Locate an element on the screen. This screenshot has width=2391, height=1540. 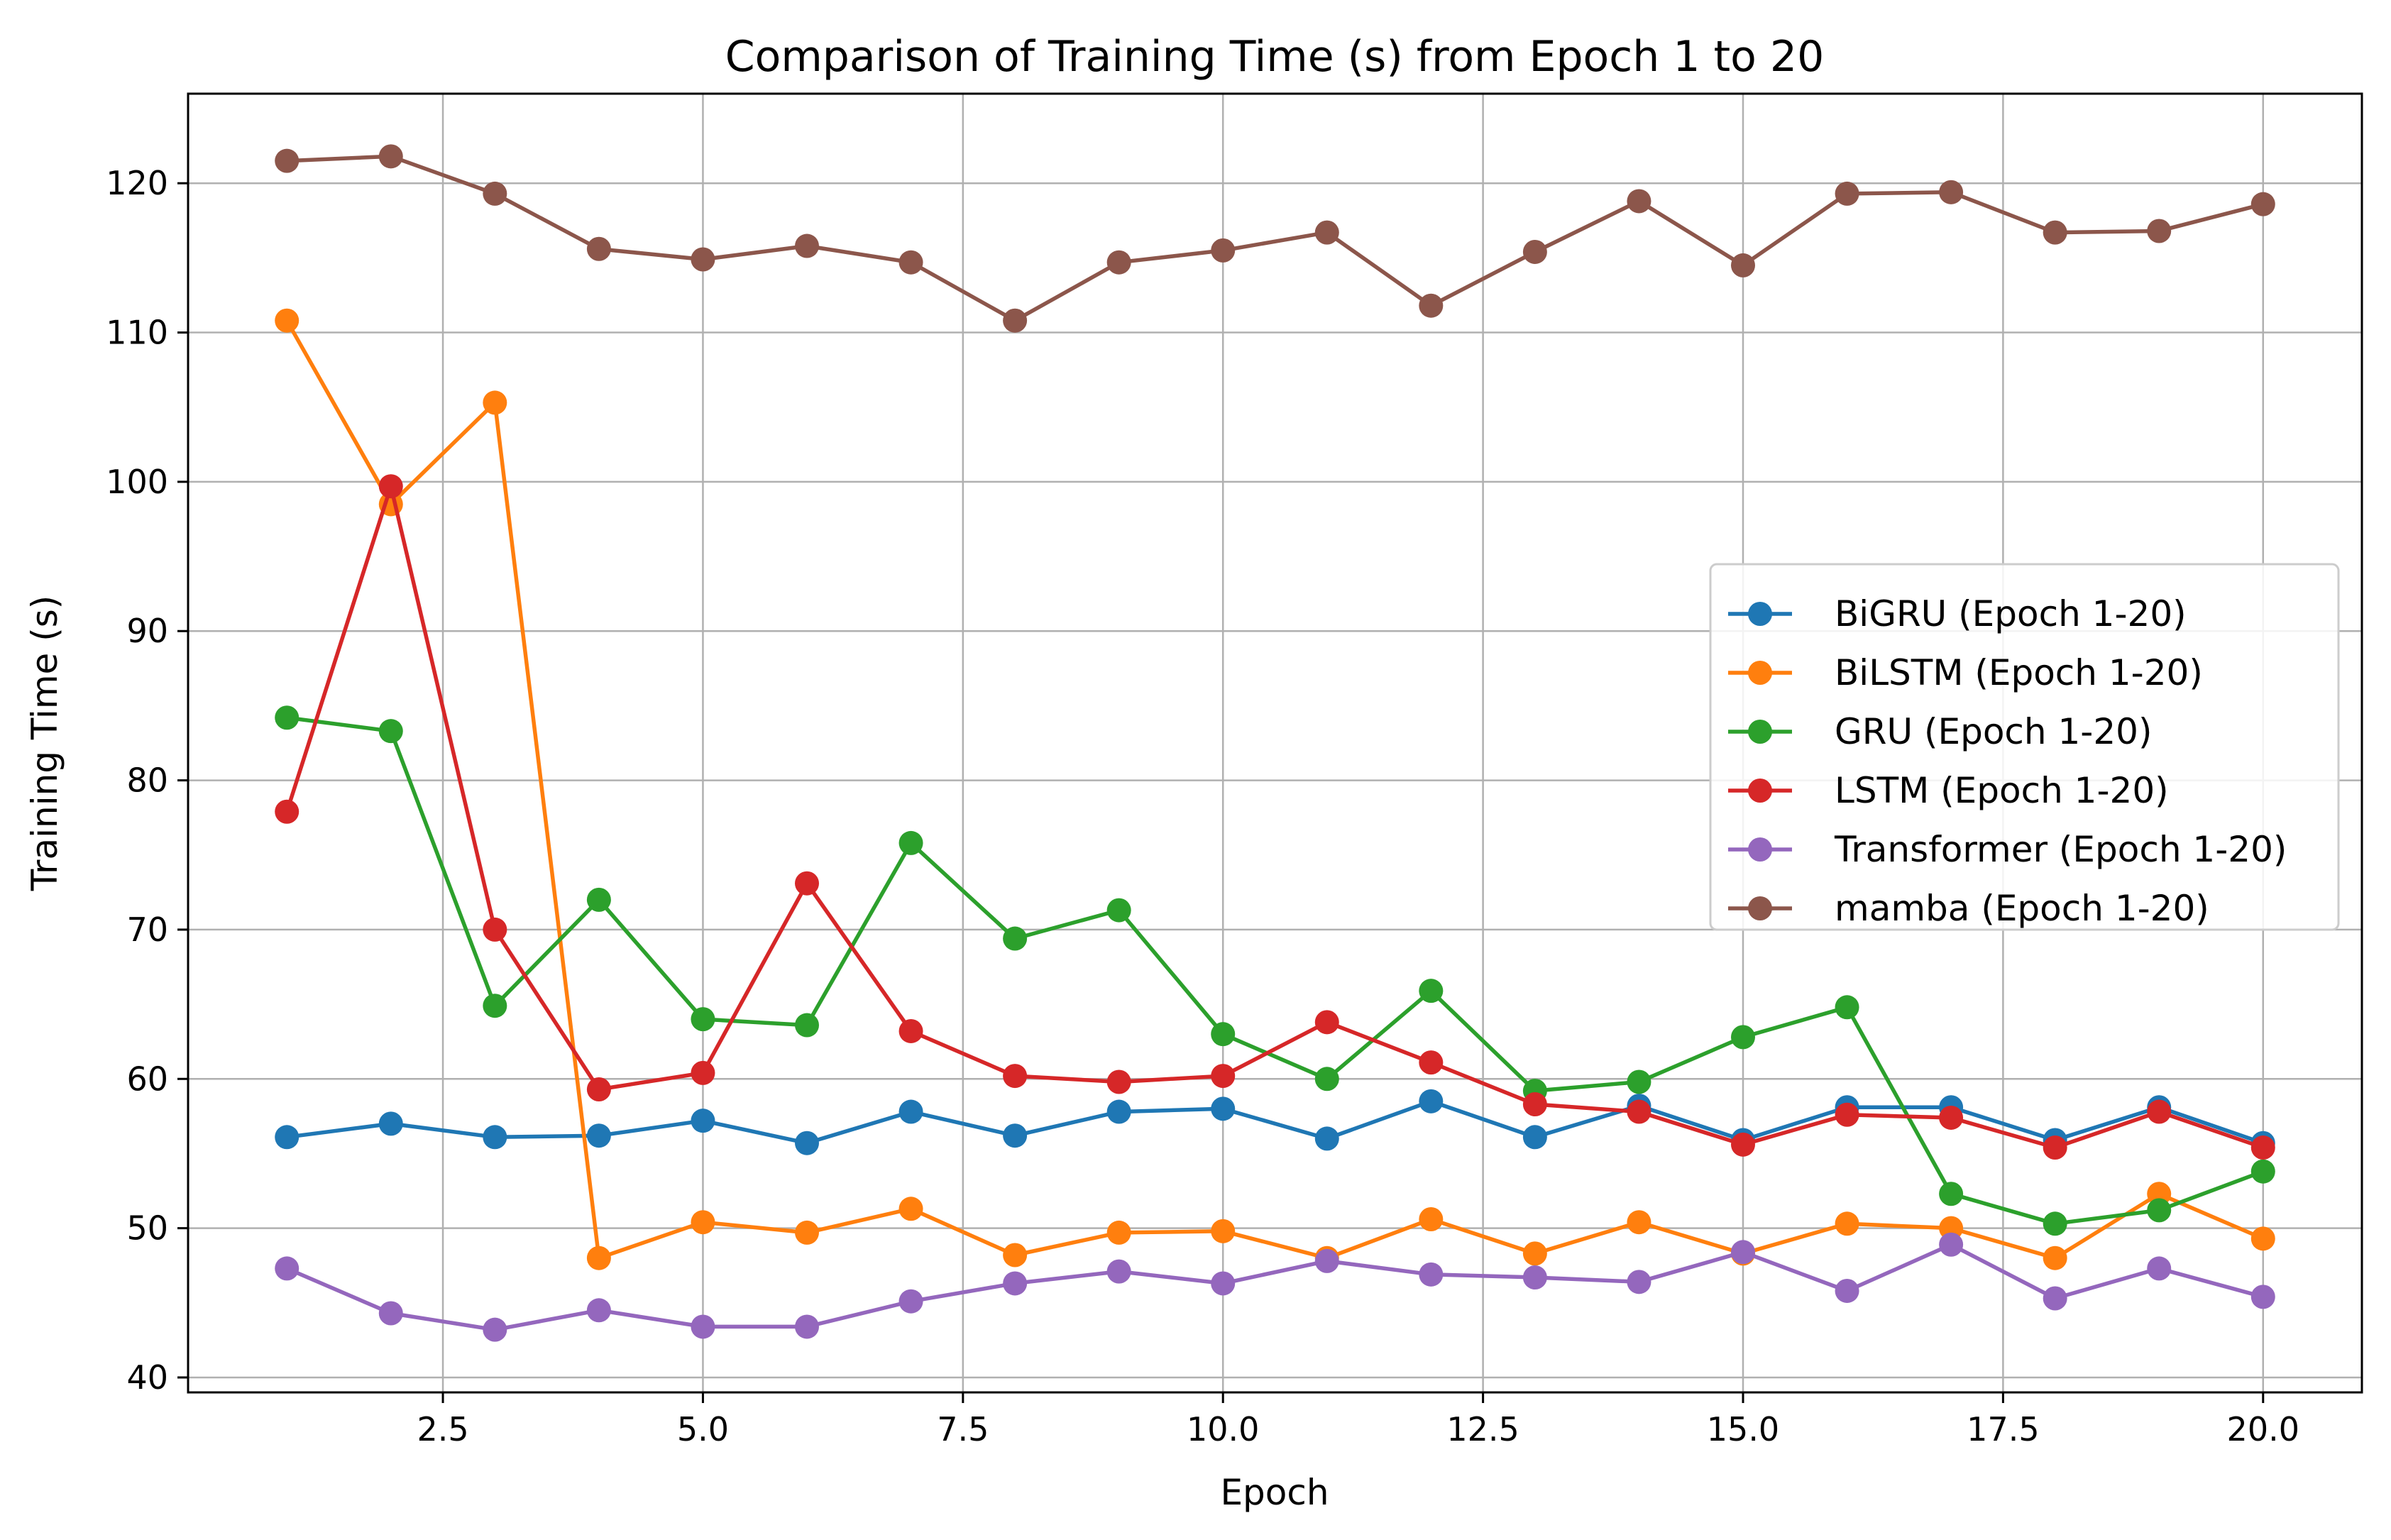
y-axis-label: Training Time (s) is located at coordinates (45, 744).